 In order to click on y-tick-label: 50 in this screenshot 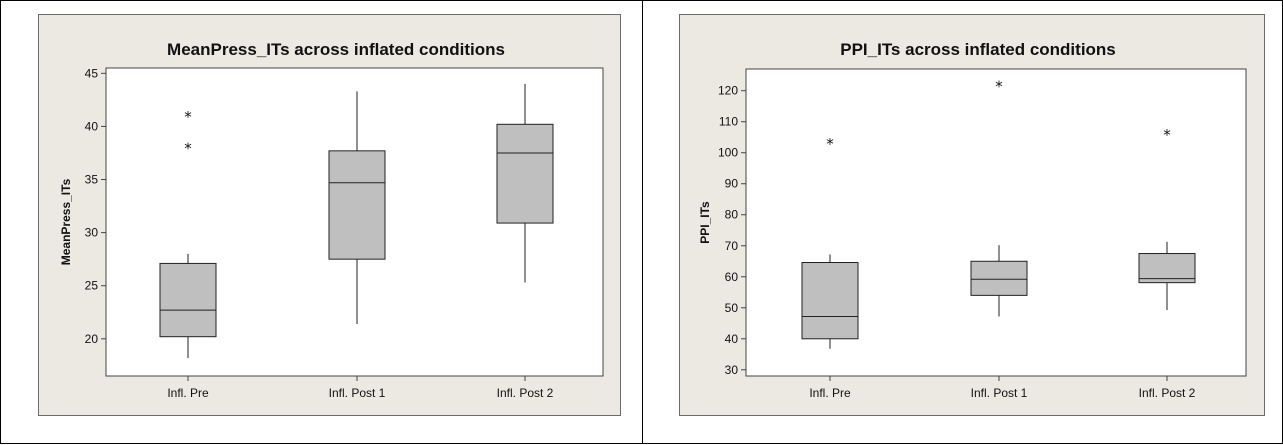, I will do `click(732, 308)`.